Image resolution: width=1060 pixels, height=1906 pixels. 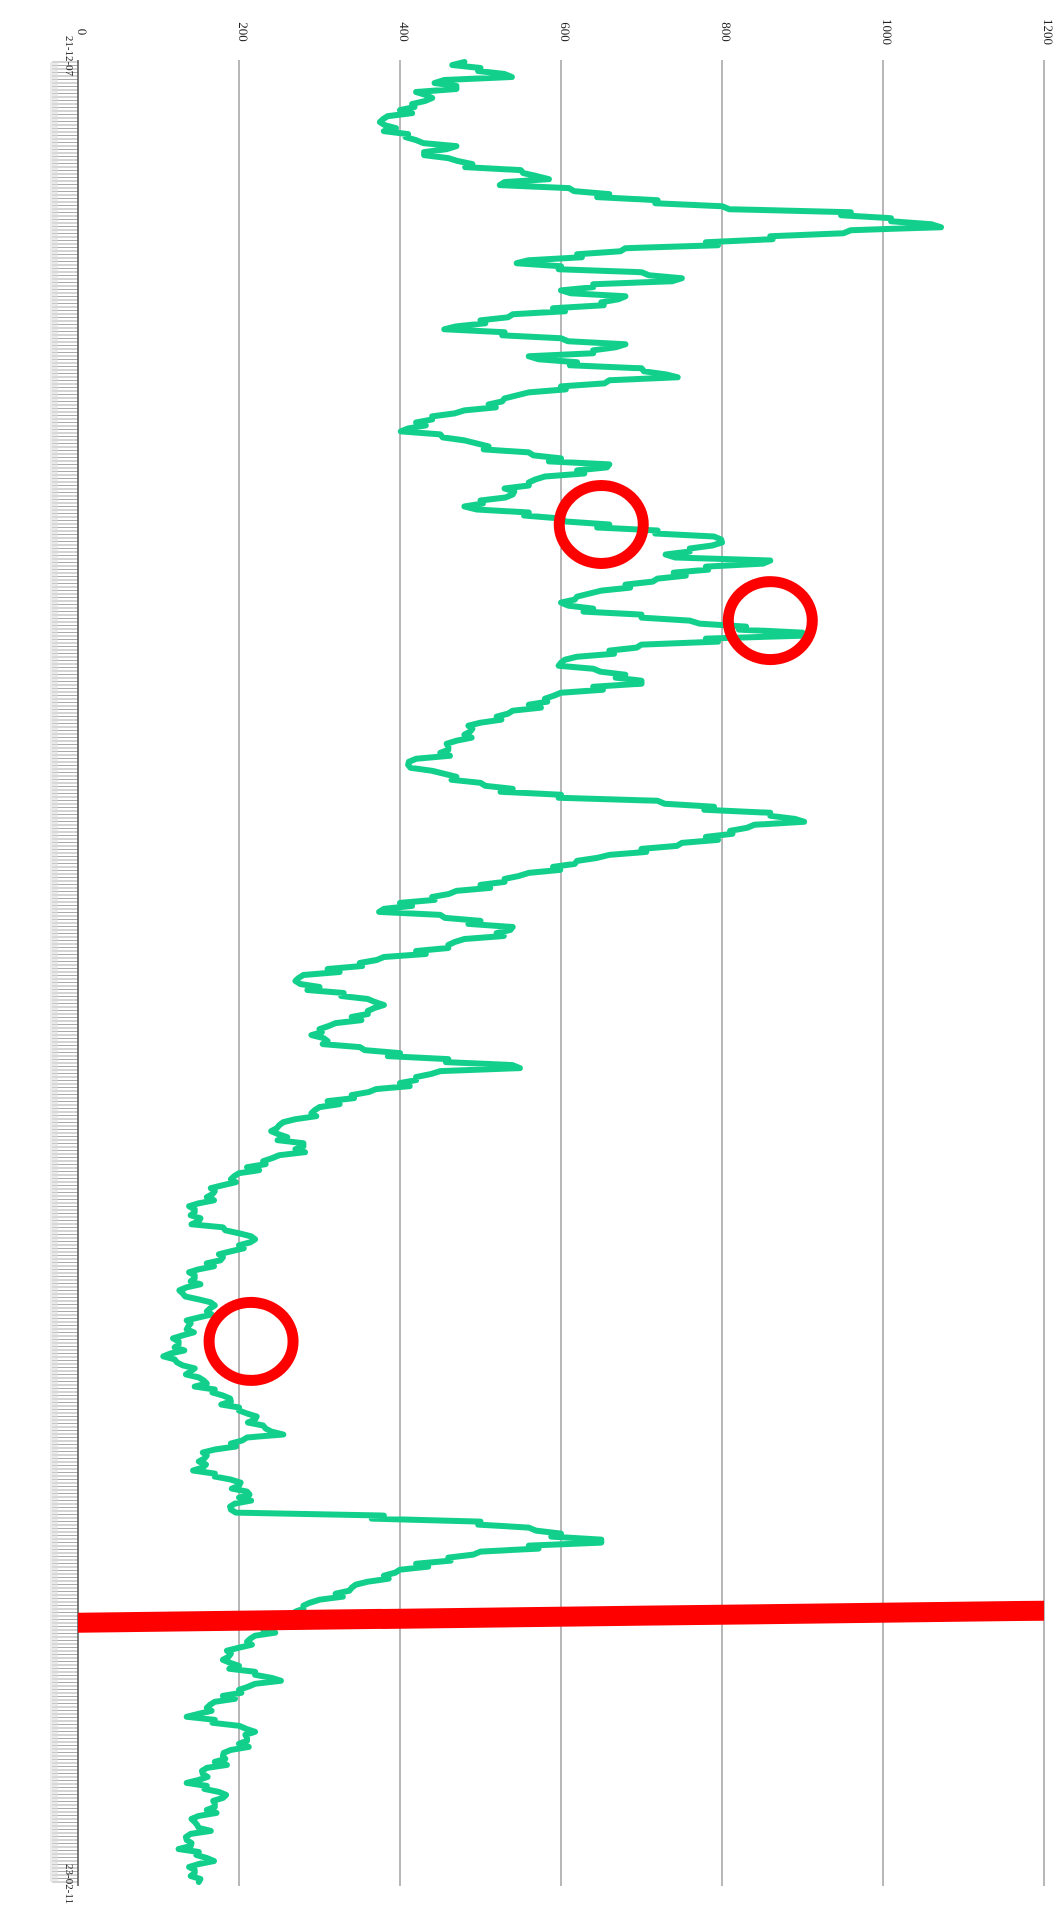 I want to click on tick-label-600: 600, so click(x=565, y=32).